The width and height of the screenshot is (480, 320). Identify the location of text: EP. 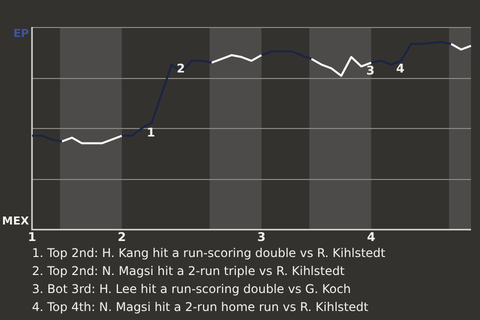
(21, 33).